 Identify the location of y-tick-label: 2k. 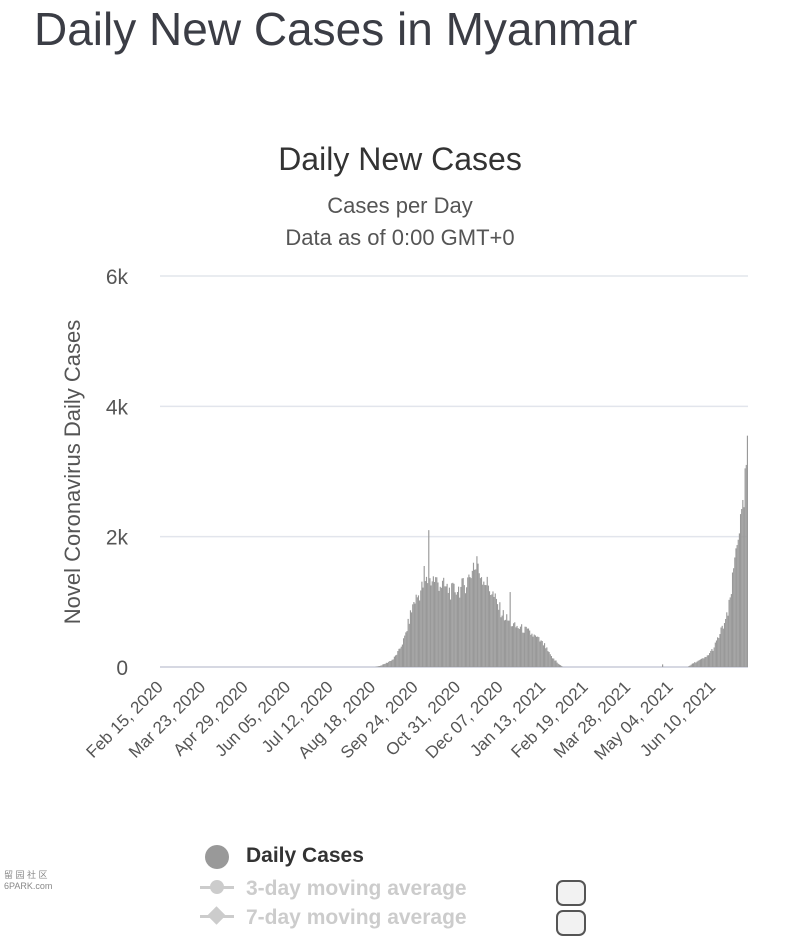
(117, 538).